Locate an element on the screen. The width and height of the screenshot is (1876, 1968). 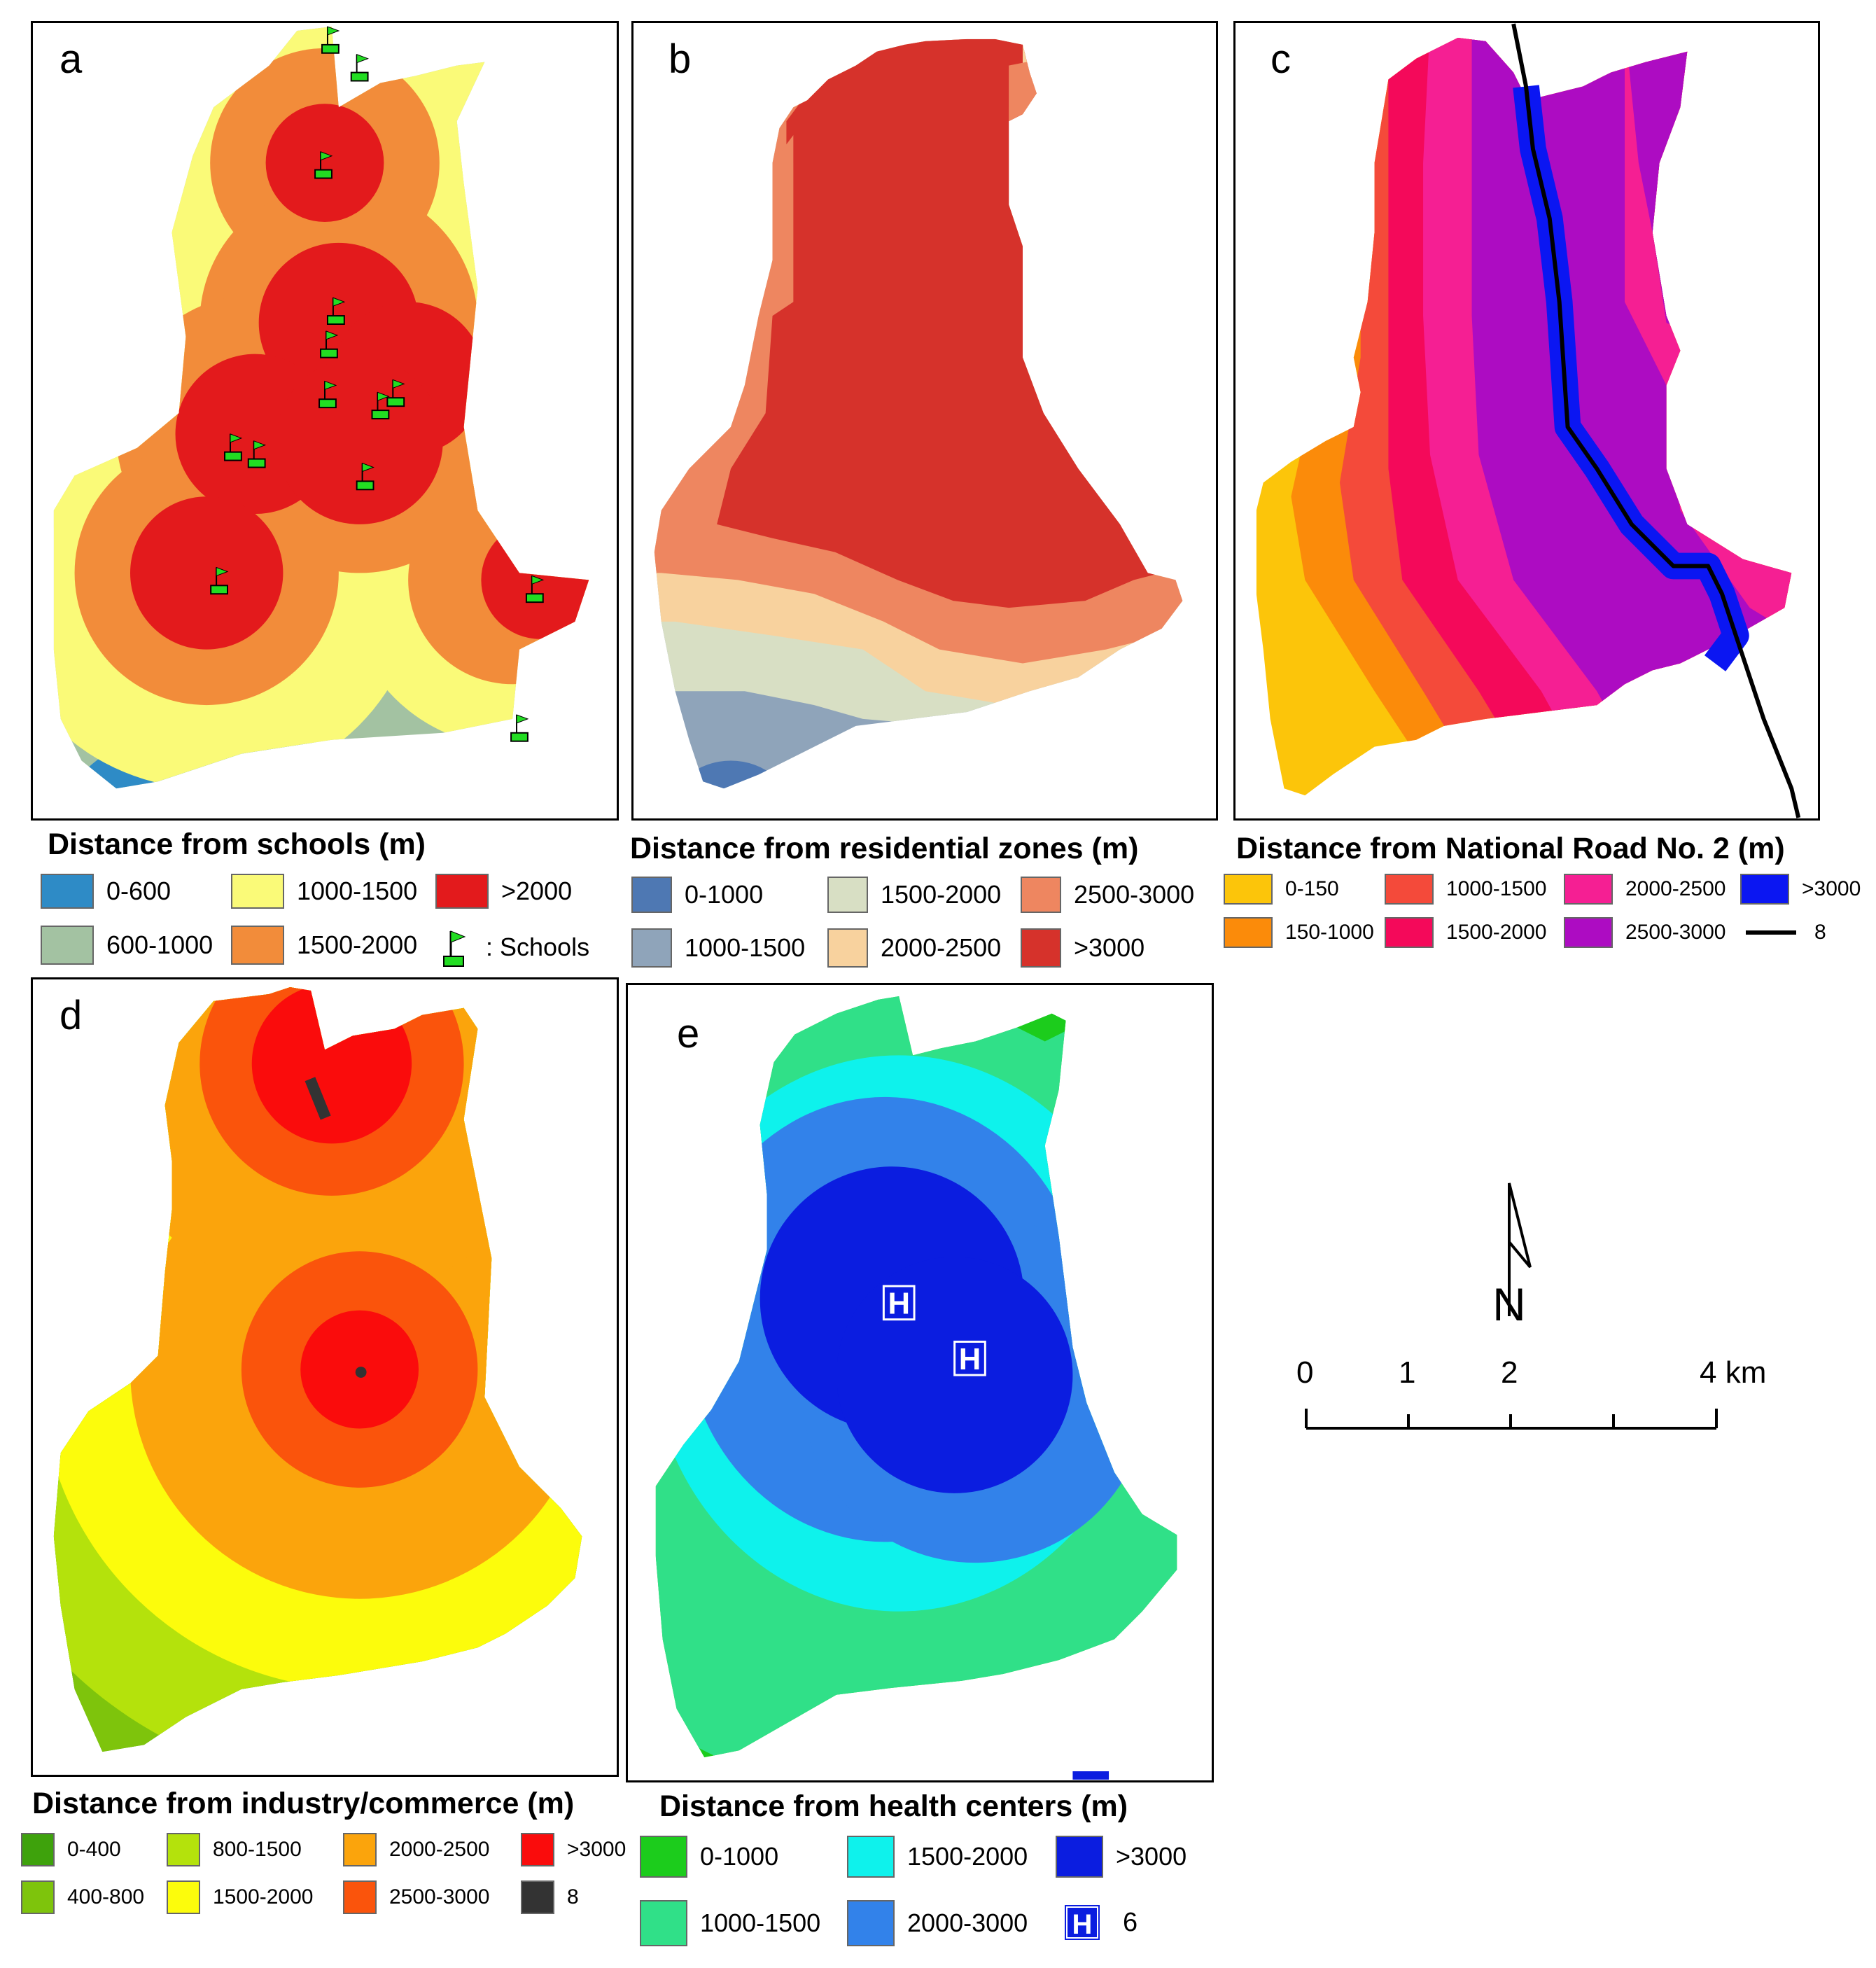
scale-label-1: 1 is located at coordinates (1407, 1373).